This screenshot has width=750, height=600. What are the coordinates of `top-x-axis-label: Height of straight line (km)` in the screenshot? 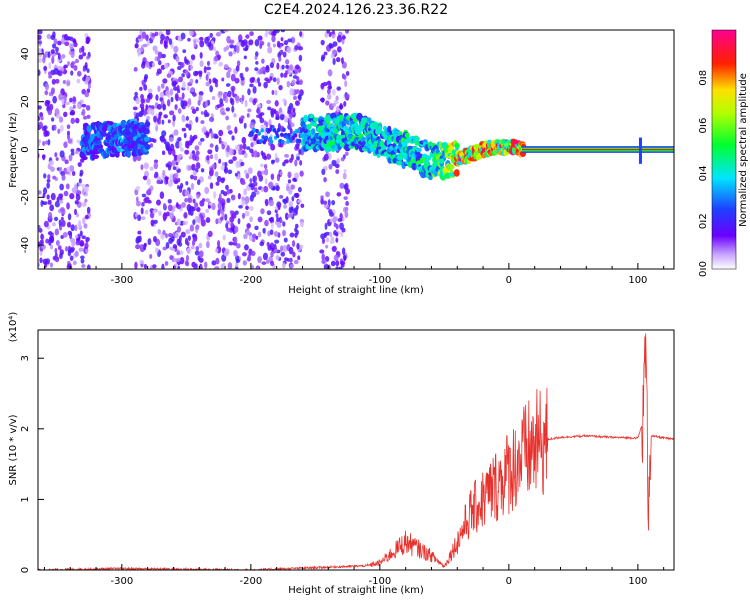 It's located at (356, 290).